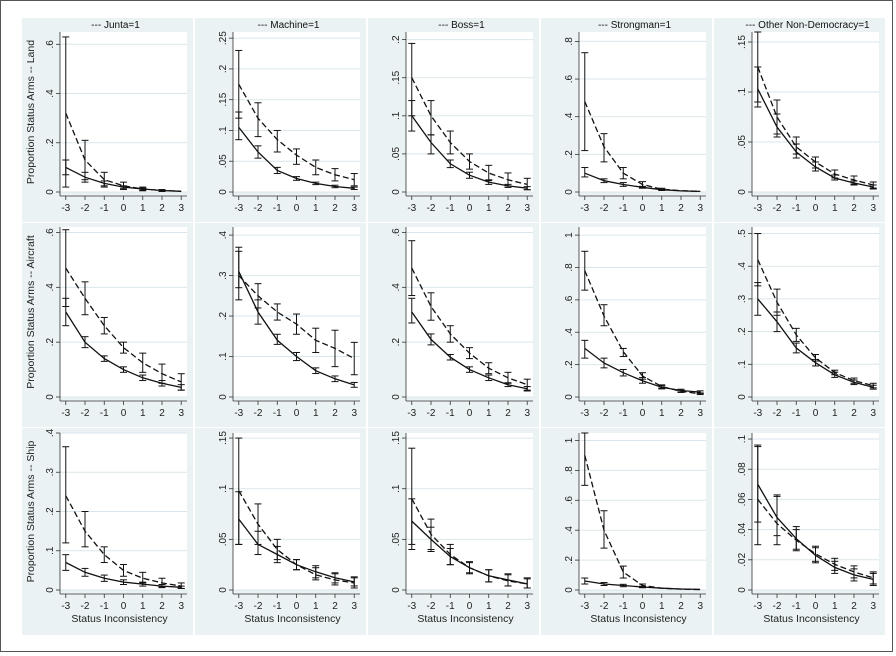 This screenshot has width=896, height=656. Describe the element at coordinates (635, 25) in the screenshot. I see `panel-title: --- Strongman=1` at that location.